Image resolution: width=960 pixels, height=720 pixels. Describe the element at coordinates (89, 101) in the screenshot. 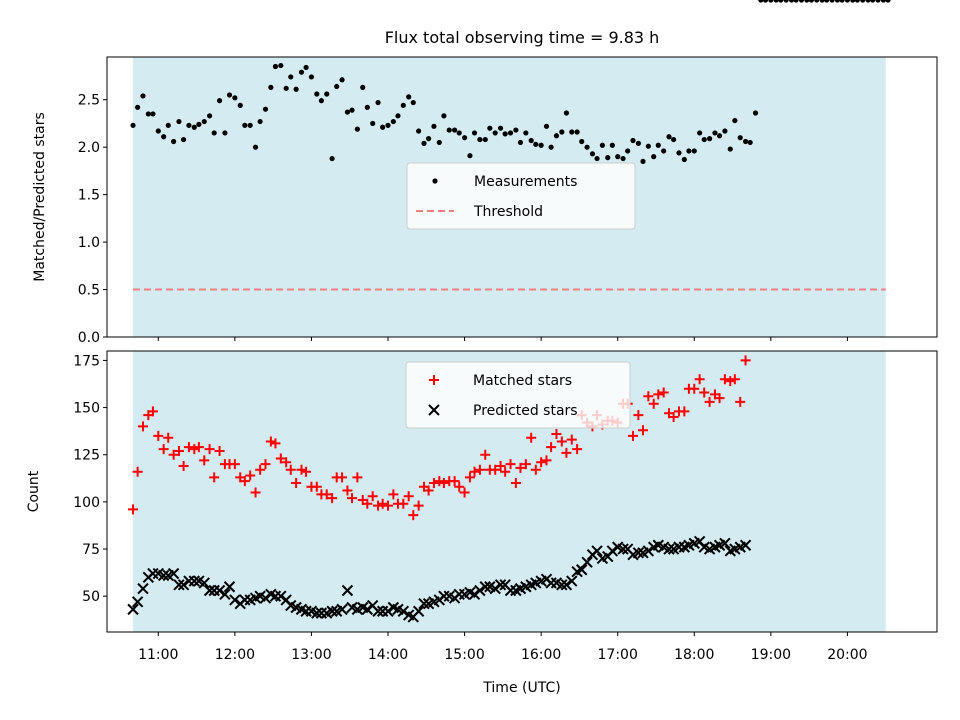

I see `y-tick-label: 2.5` at that location.